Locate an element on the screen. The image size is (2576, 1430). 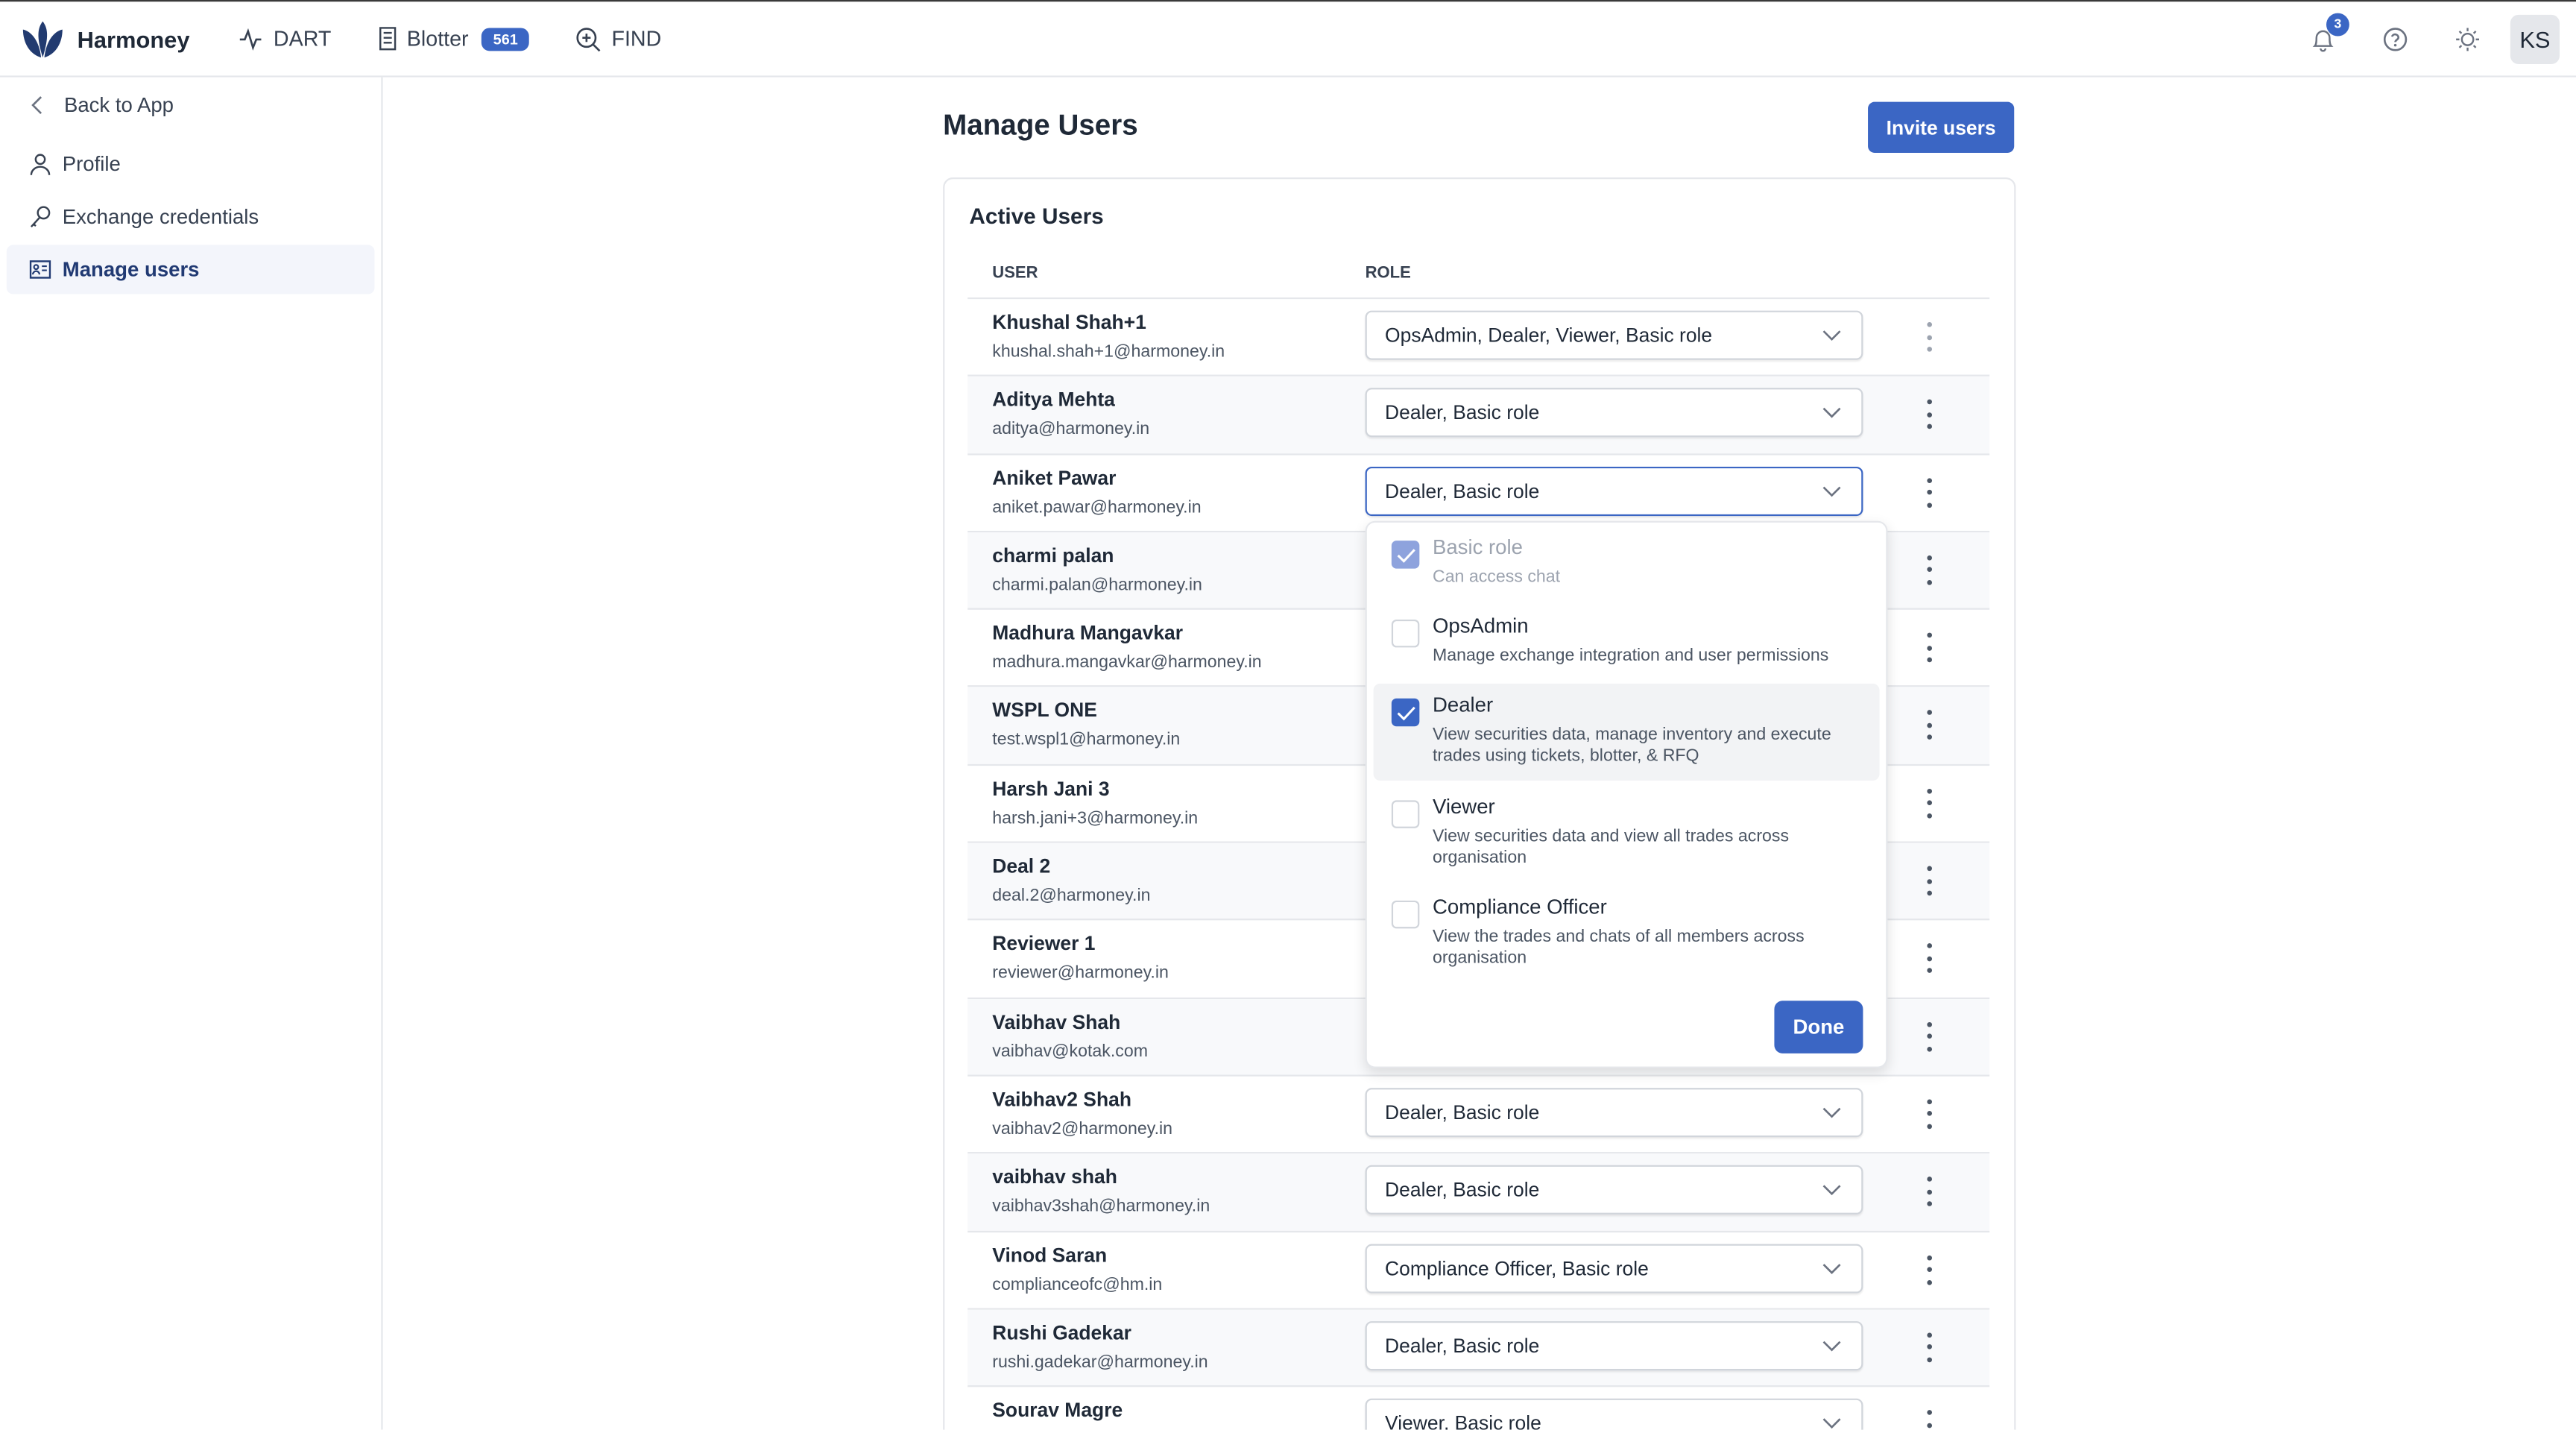
nav-find: FIND is located at coordinates (618, 38).